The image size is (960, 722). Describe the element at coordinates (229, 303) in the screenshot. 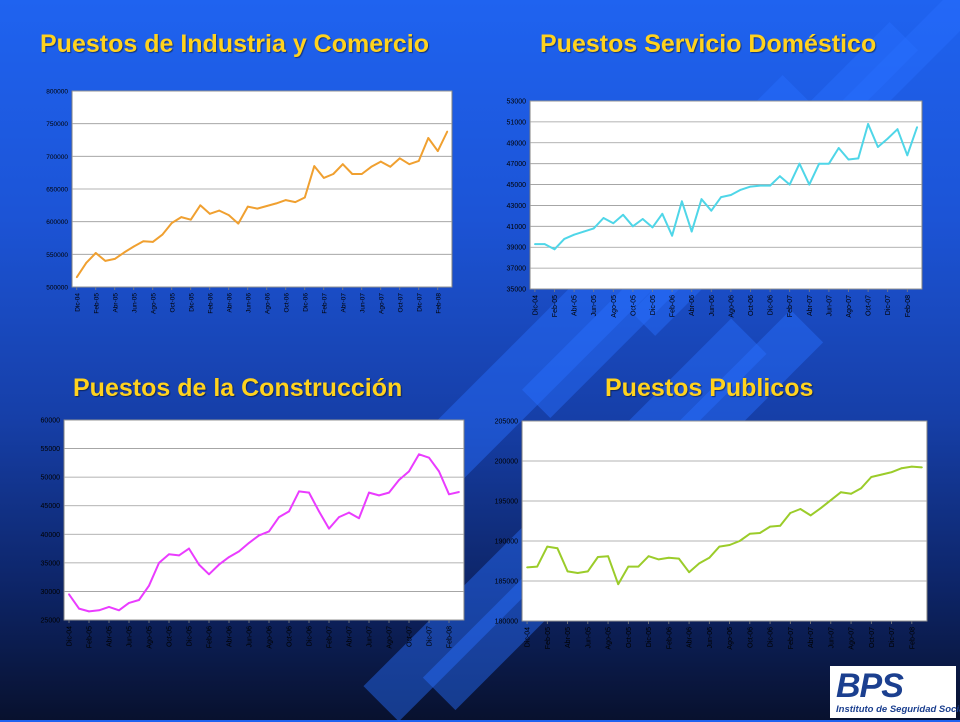

I see `x-tick-label: Abr-06` at that location.